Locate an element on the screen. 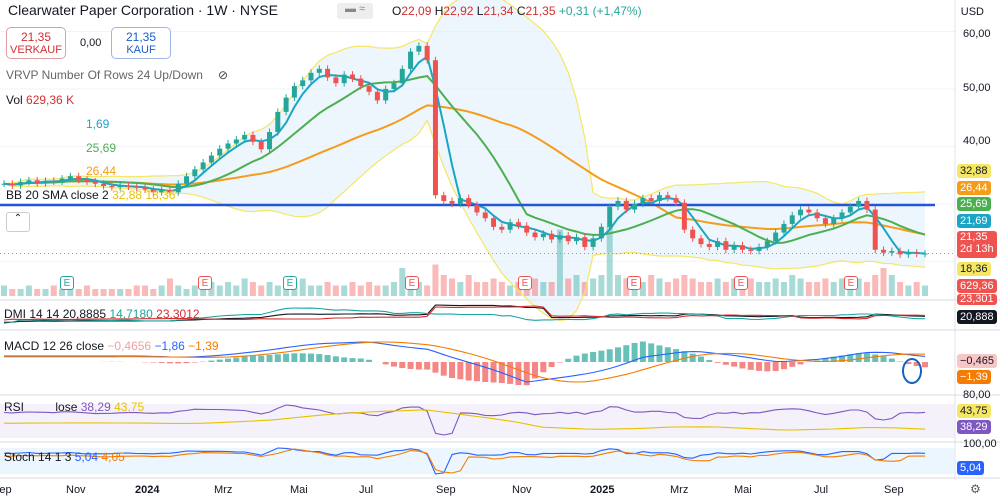 The height and width of the screenshot is (497, 1000). dmi-legend: DMI 14 14 20,8885 14,7180 23,3012 is located at coordinates (102, 314).